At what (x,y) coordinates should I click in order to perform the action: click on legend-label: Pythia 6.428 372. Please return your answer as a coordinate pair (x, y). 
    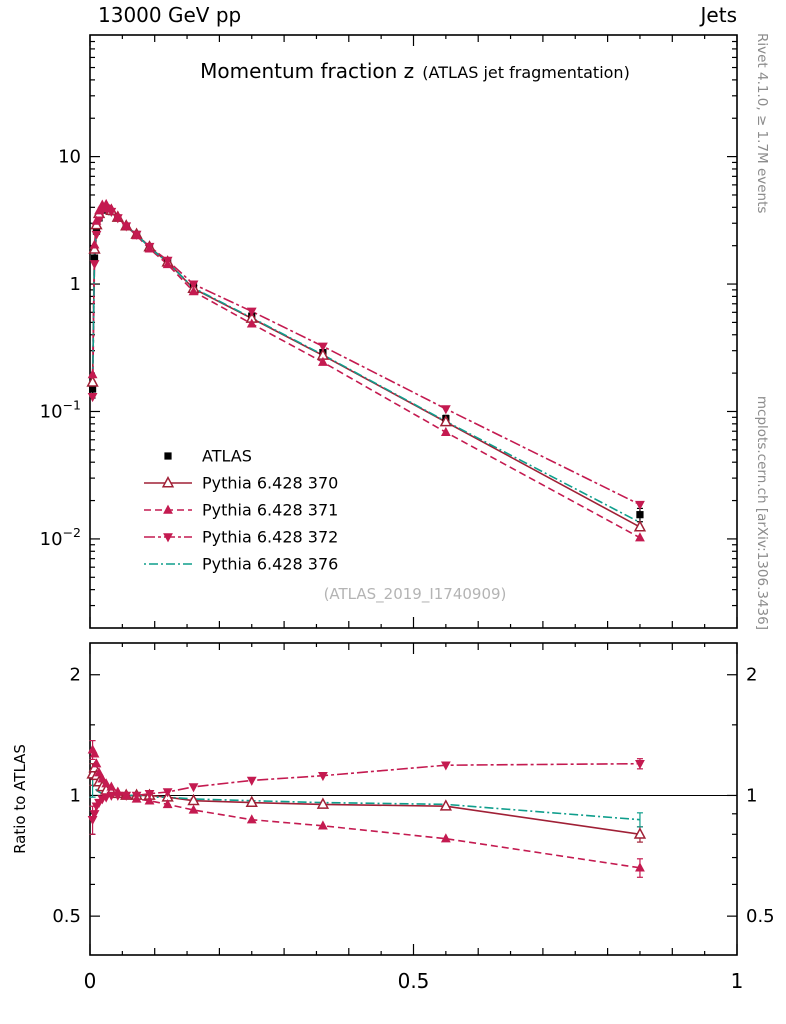
    Looking at the image, I should click on (270, 537).